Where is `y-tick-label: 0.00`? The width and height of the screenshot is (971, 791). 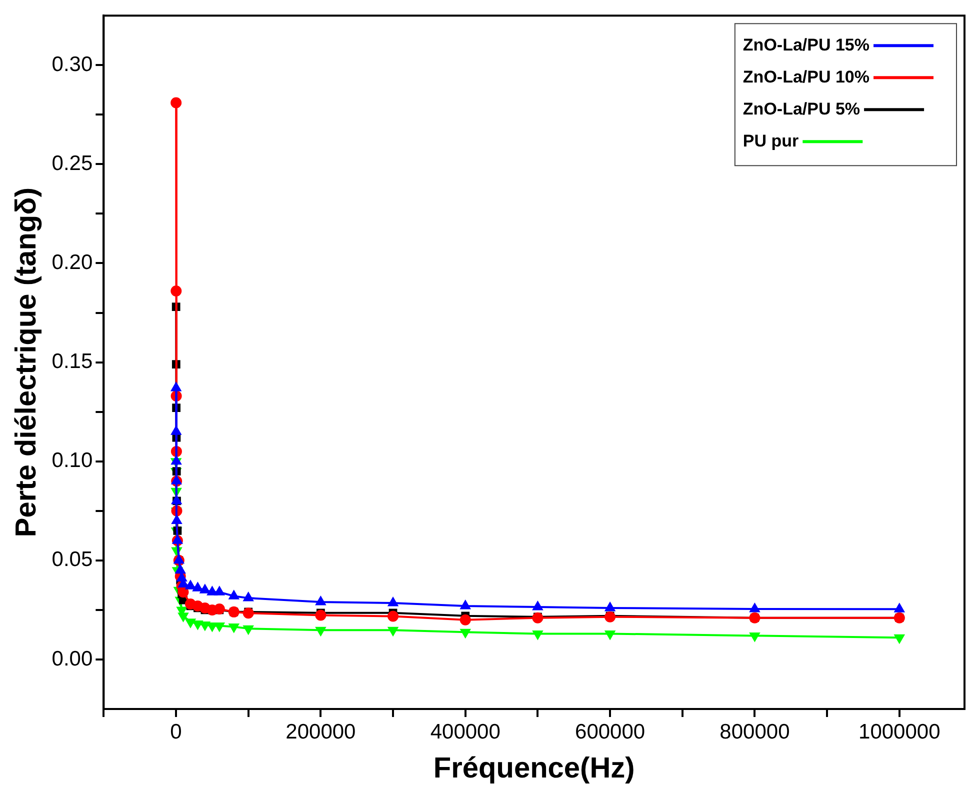 y-tick-label: 0.00 is located at coordinates (72, 658).